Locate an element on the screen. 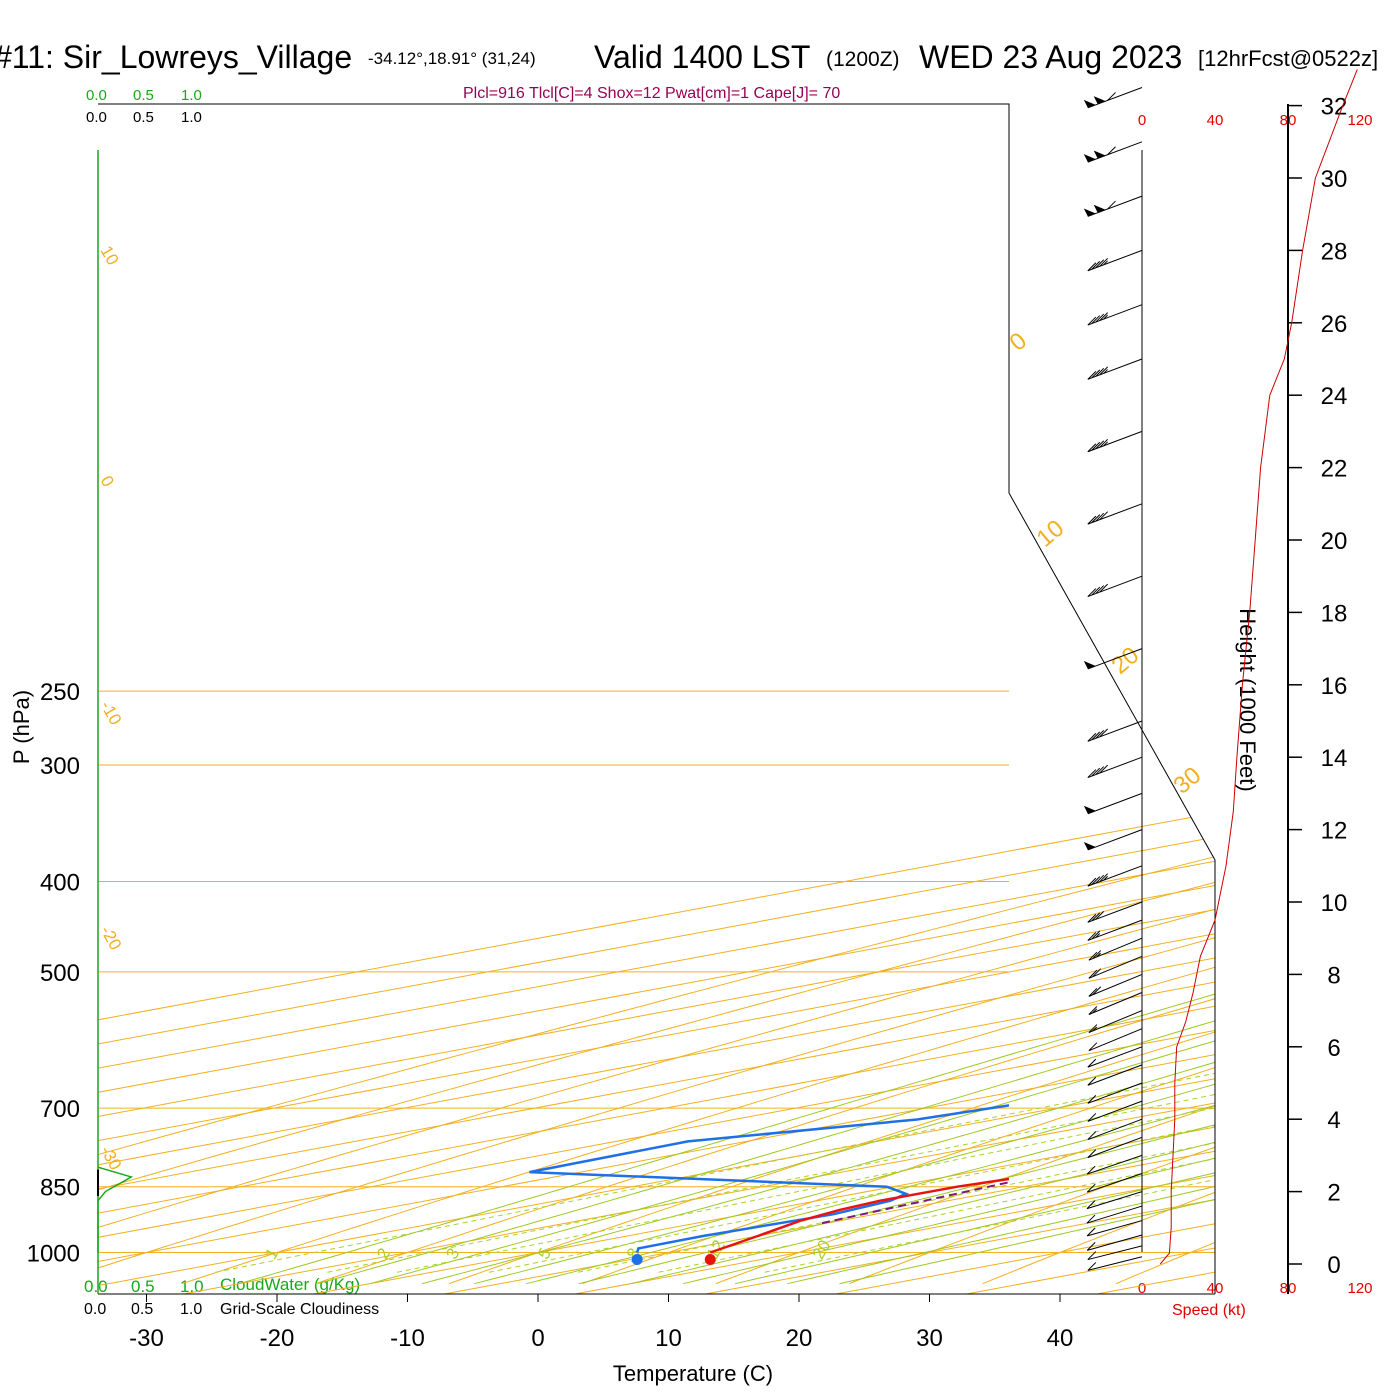  x-tick-label: -20 is located at coordinates (277, 1338).